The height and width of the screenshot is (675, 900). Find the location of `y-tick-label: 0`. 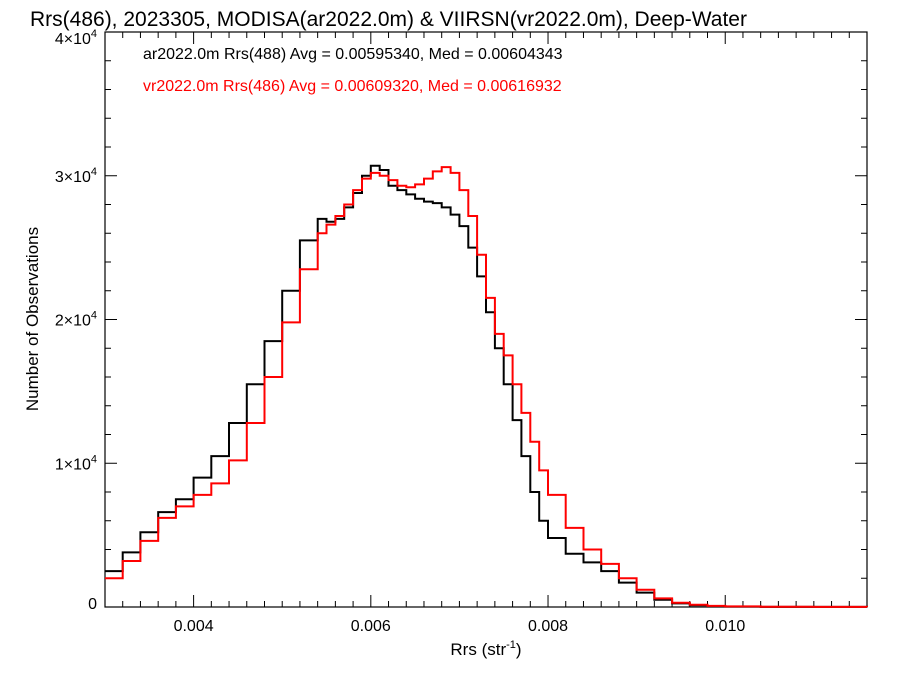

y-tick-label: 0 is located at coordinates (92, 604).